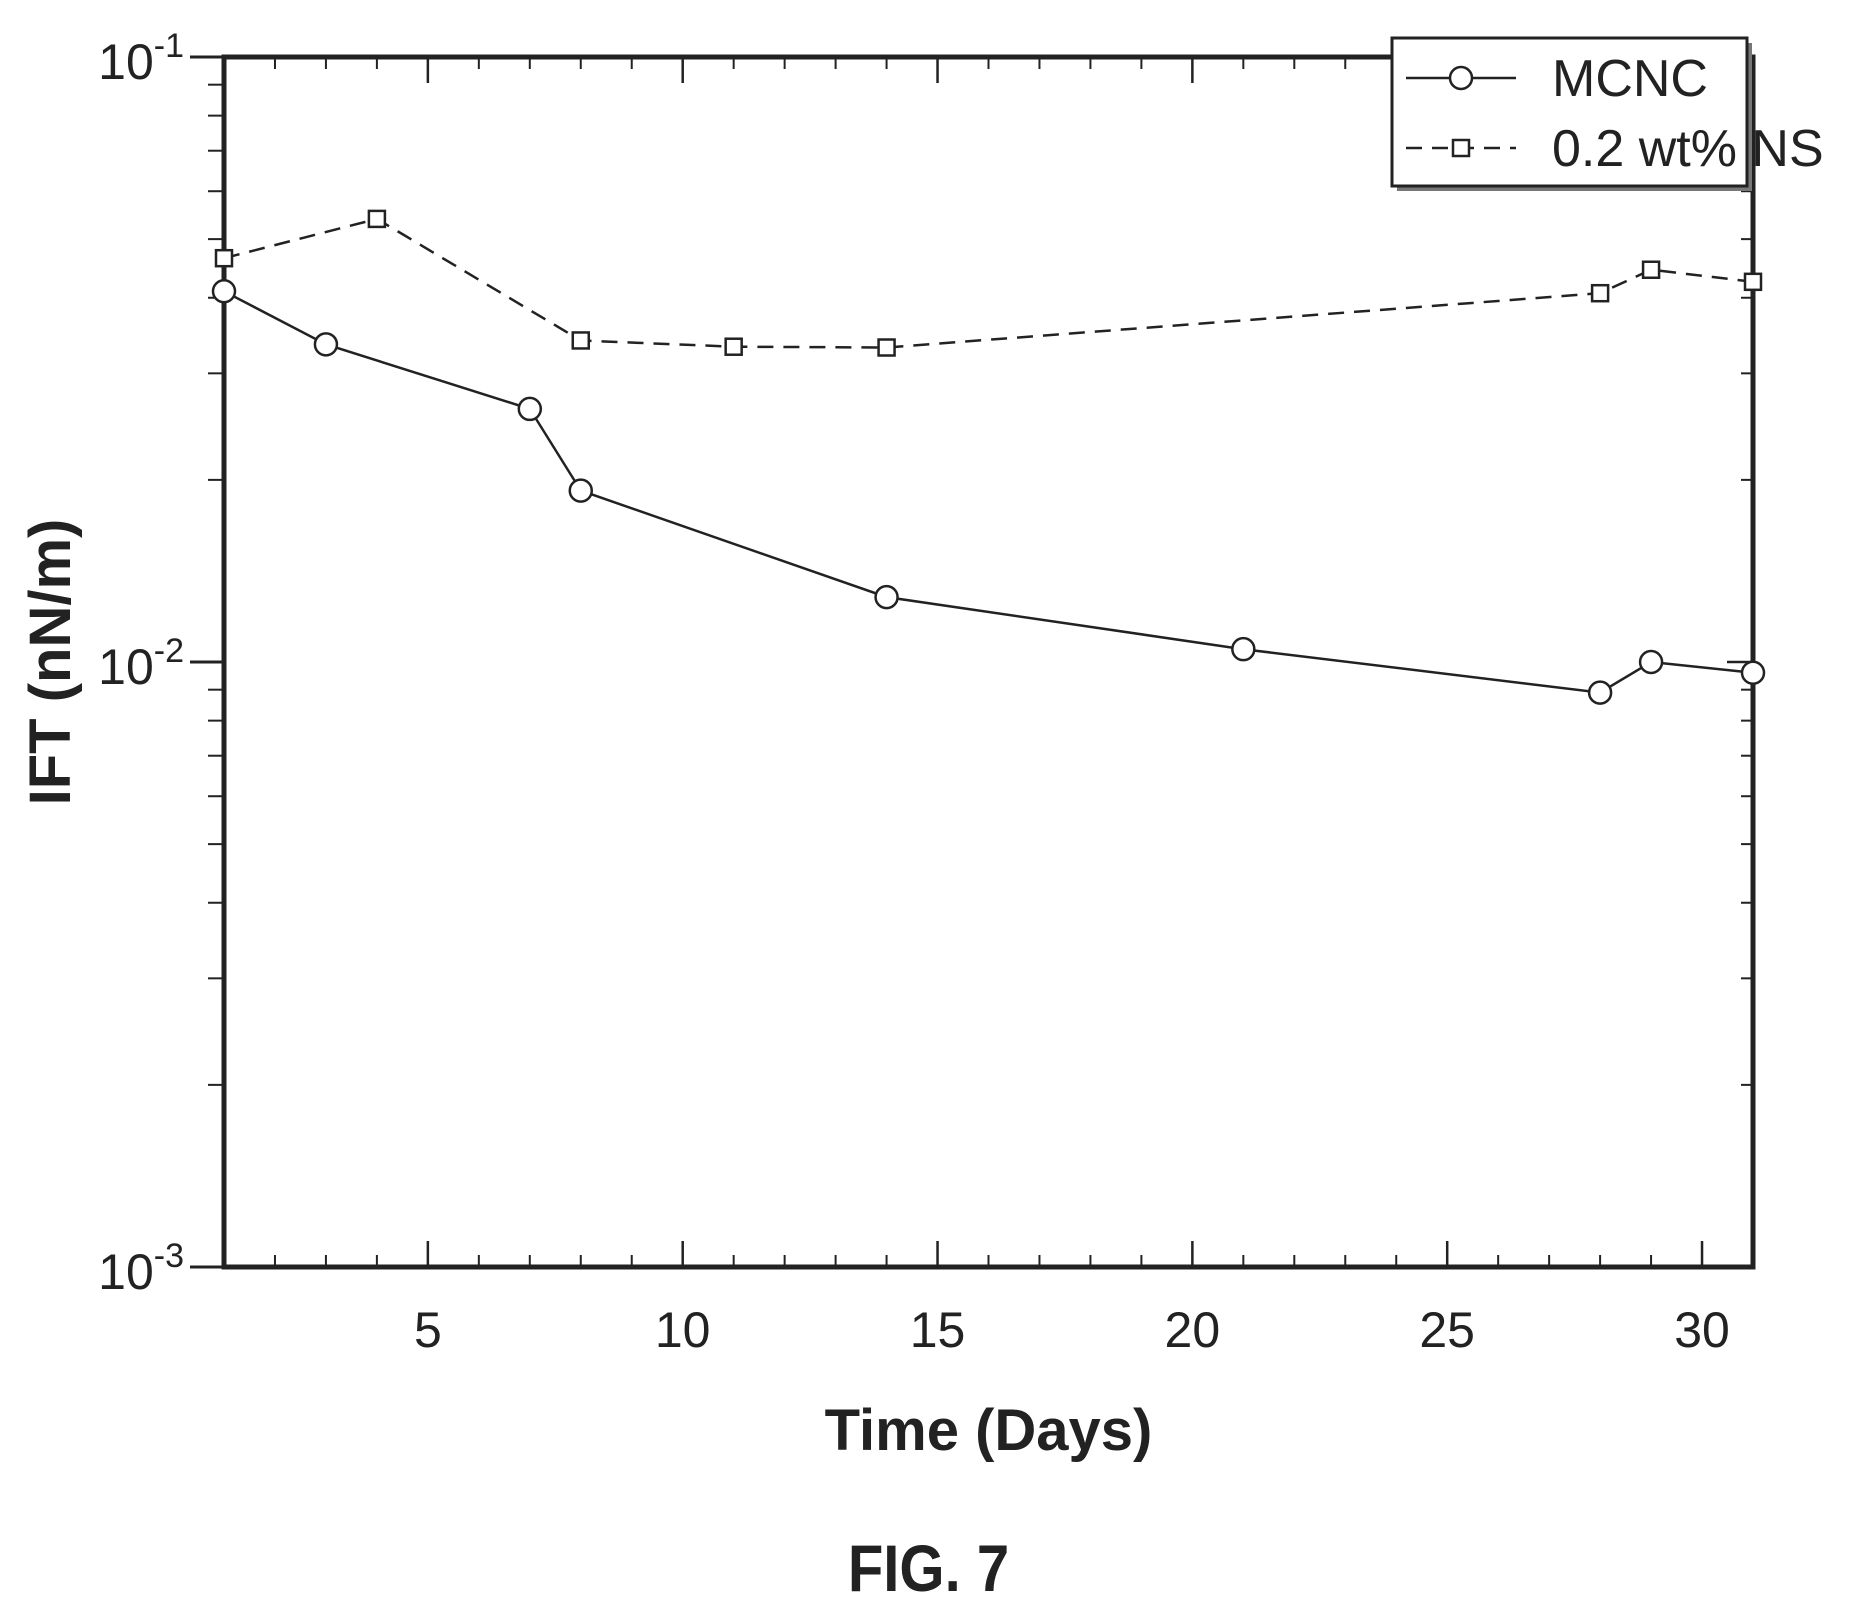  Describe the element at coordinates (1688, 149) in the screenshot. I see `legend-label-ns: 0.2 wt% NS` at that location.